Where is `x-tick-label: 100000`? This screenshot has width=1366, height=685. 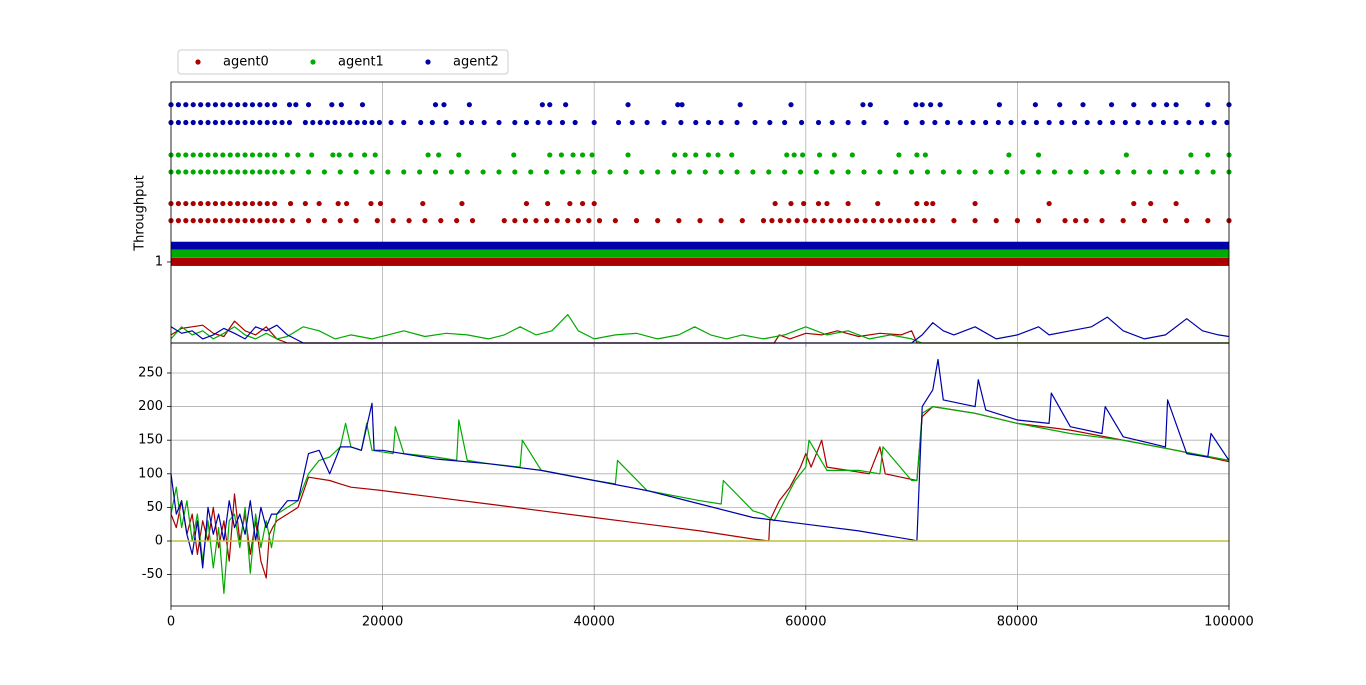 x-tick-label: 100000 is located at coordinates (1229, 622).